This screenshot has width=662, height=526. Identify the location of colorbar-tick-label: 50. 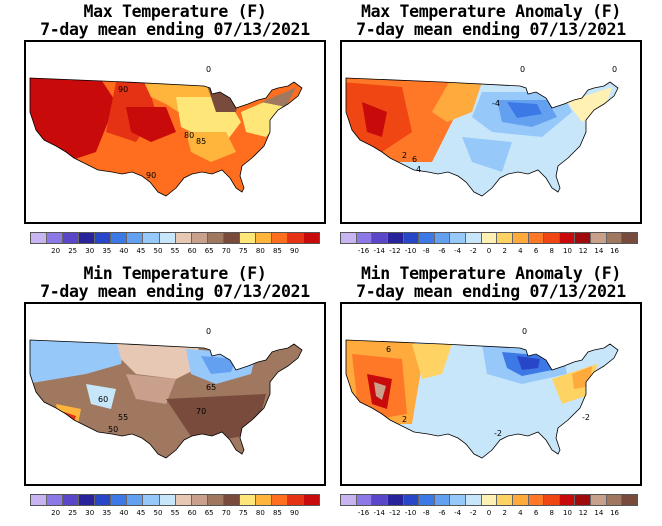
(158, 251).